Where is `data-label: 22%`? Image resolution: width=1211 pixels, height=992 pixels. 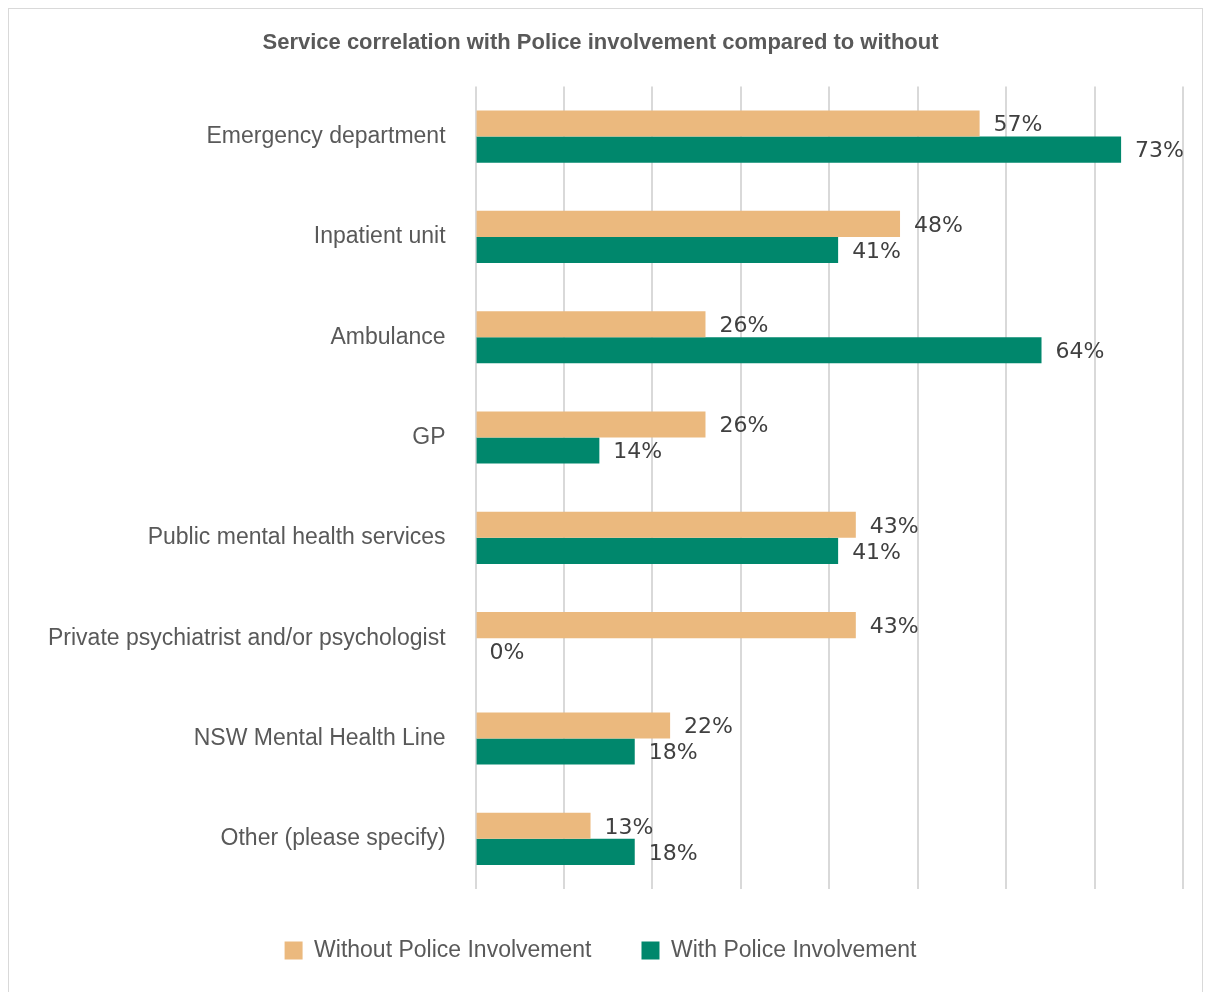 data-label: 22% is located at coordinates (709, 726).